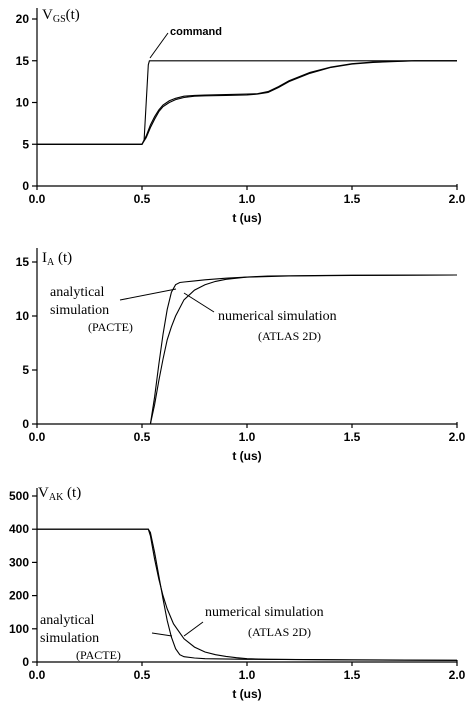  What do you see at coordinates (67, 620) in the screenshot?
I see `vak-analytical-label-1: analytical` at bounding box center [67, 620].